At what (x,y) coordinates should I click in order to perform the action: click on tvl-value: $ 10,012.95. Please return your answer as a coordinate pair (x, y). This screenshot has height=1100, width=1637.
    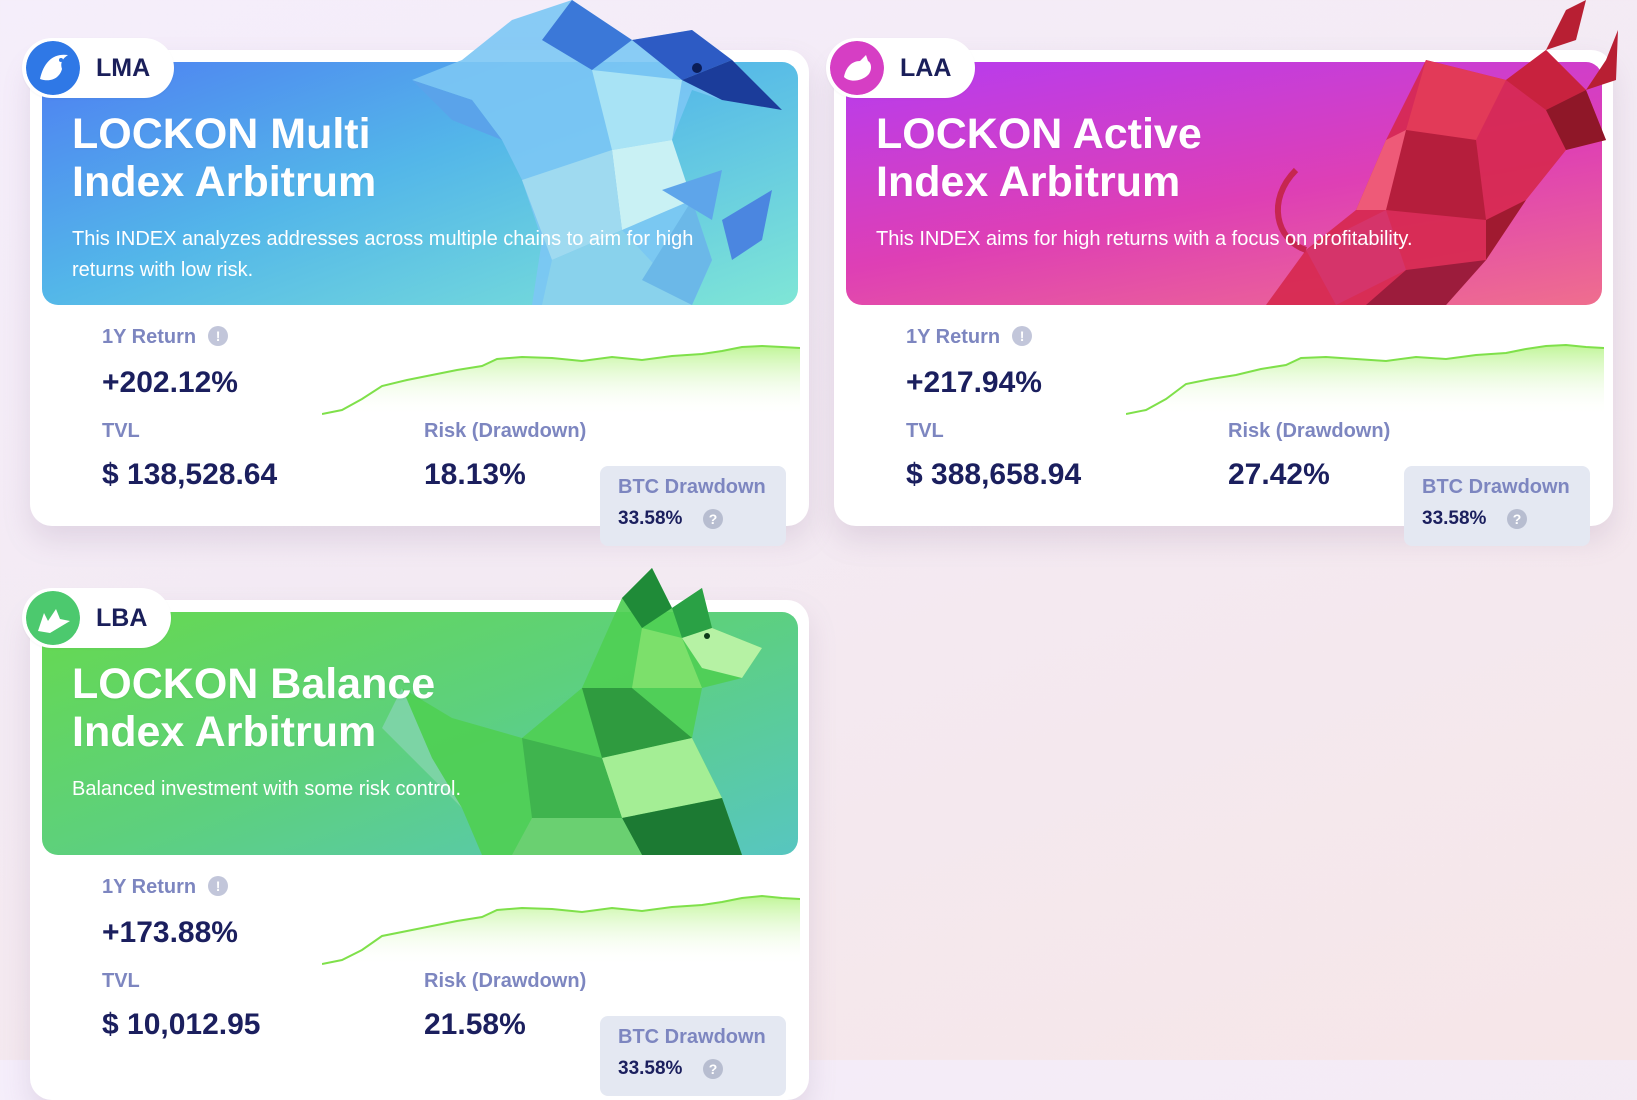
    Looking at the image, I should click on (181, 1024).